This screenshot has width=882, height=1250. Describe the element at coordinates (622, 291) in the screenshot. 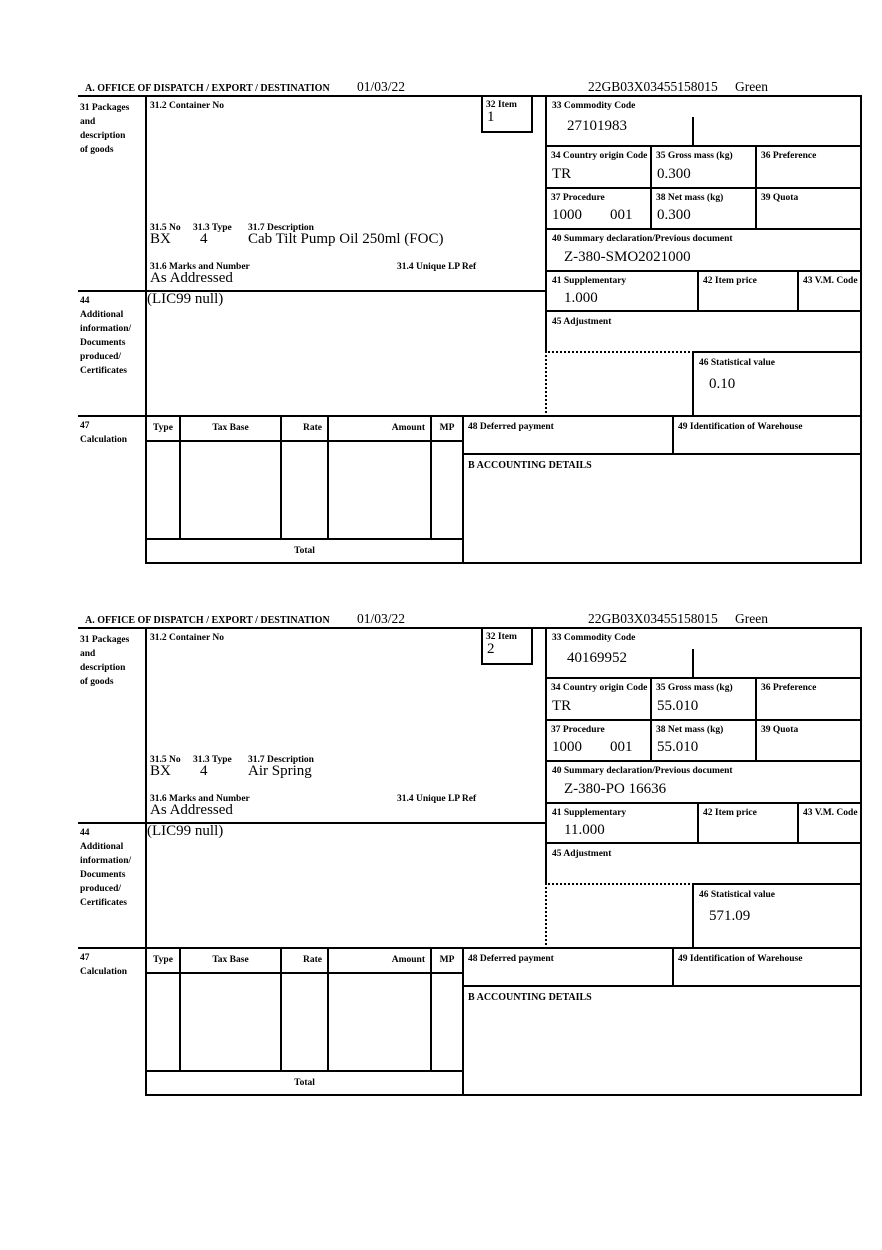

I see `field-41-box: 41 Supplementary 1.000` at that location.